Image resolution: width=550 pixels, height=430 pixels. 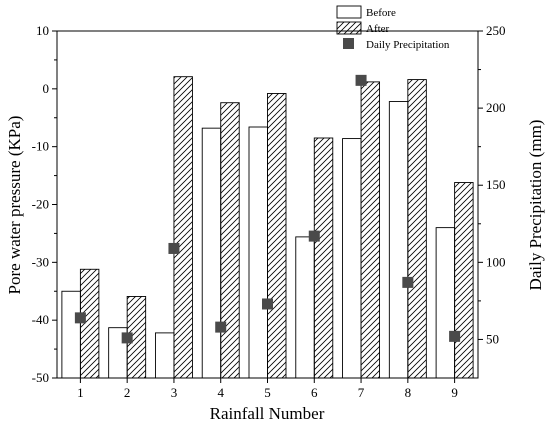 What do you see at coordinates (496, 107) in the screenshot?
I see `y2-tick-label: 200` at bounding box center [496, 107].